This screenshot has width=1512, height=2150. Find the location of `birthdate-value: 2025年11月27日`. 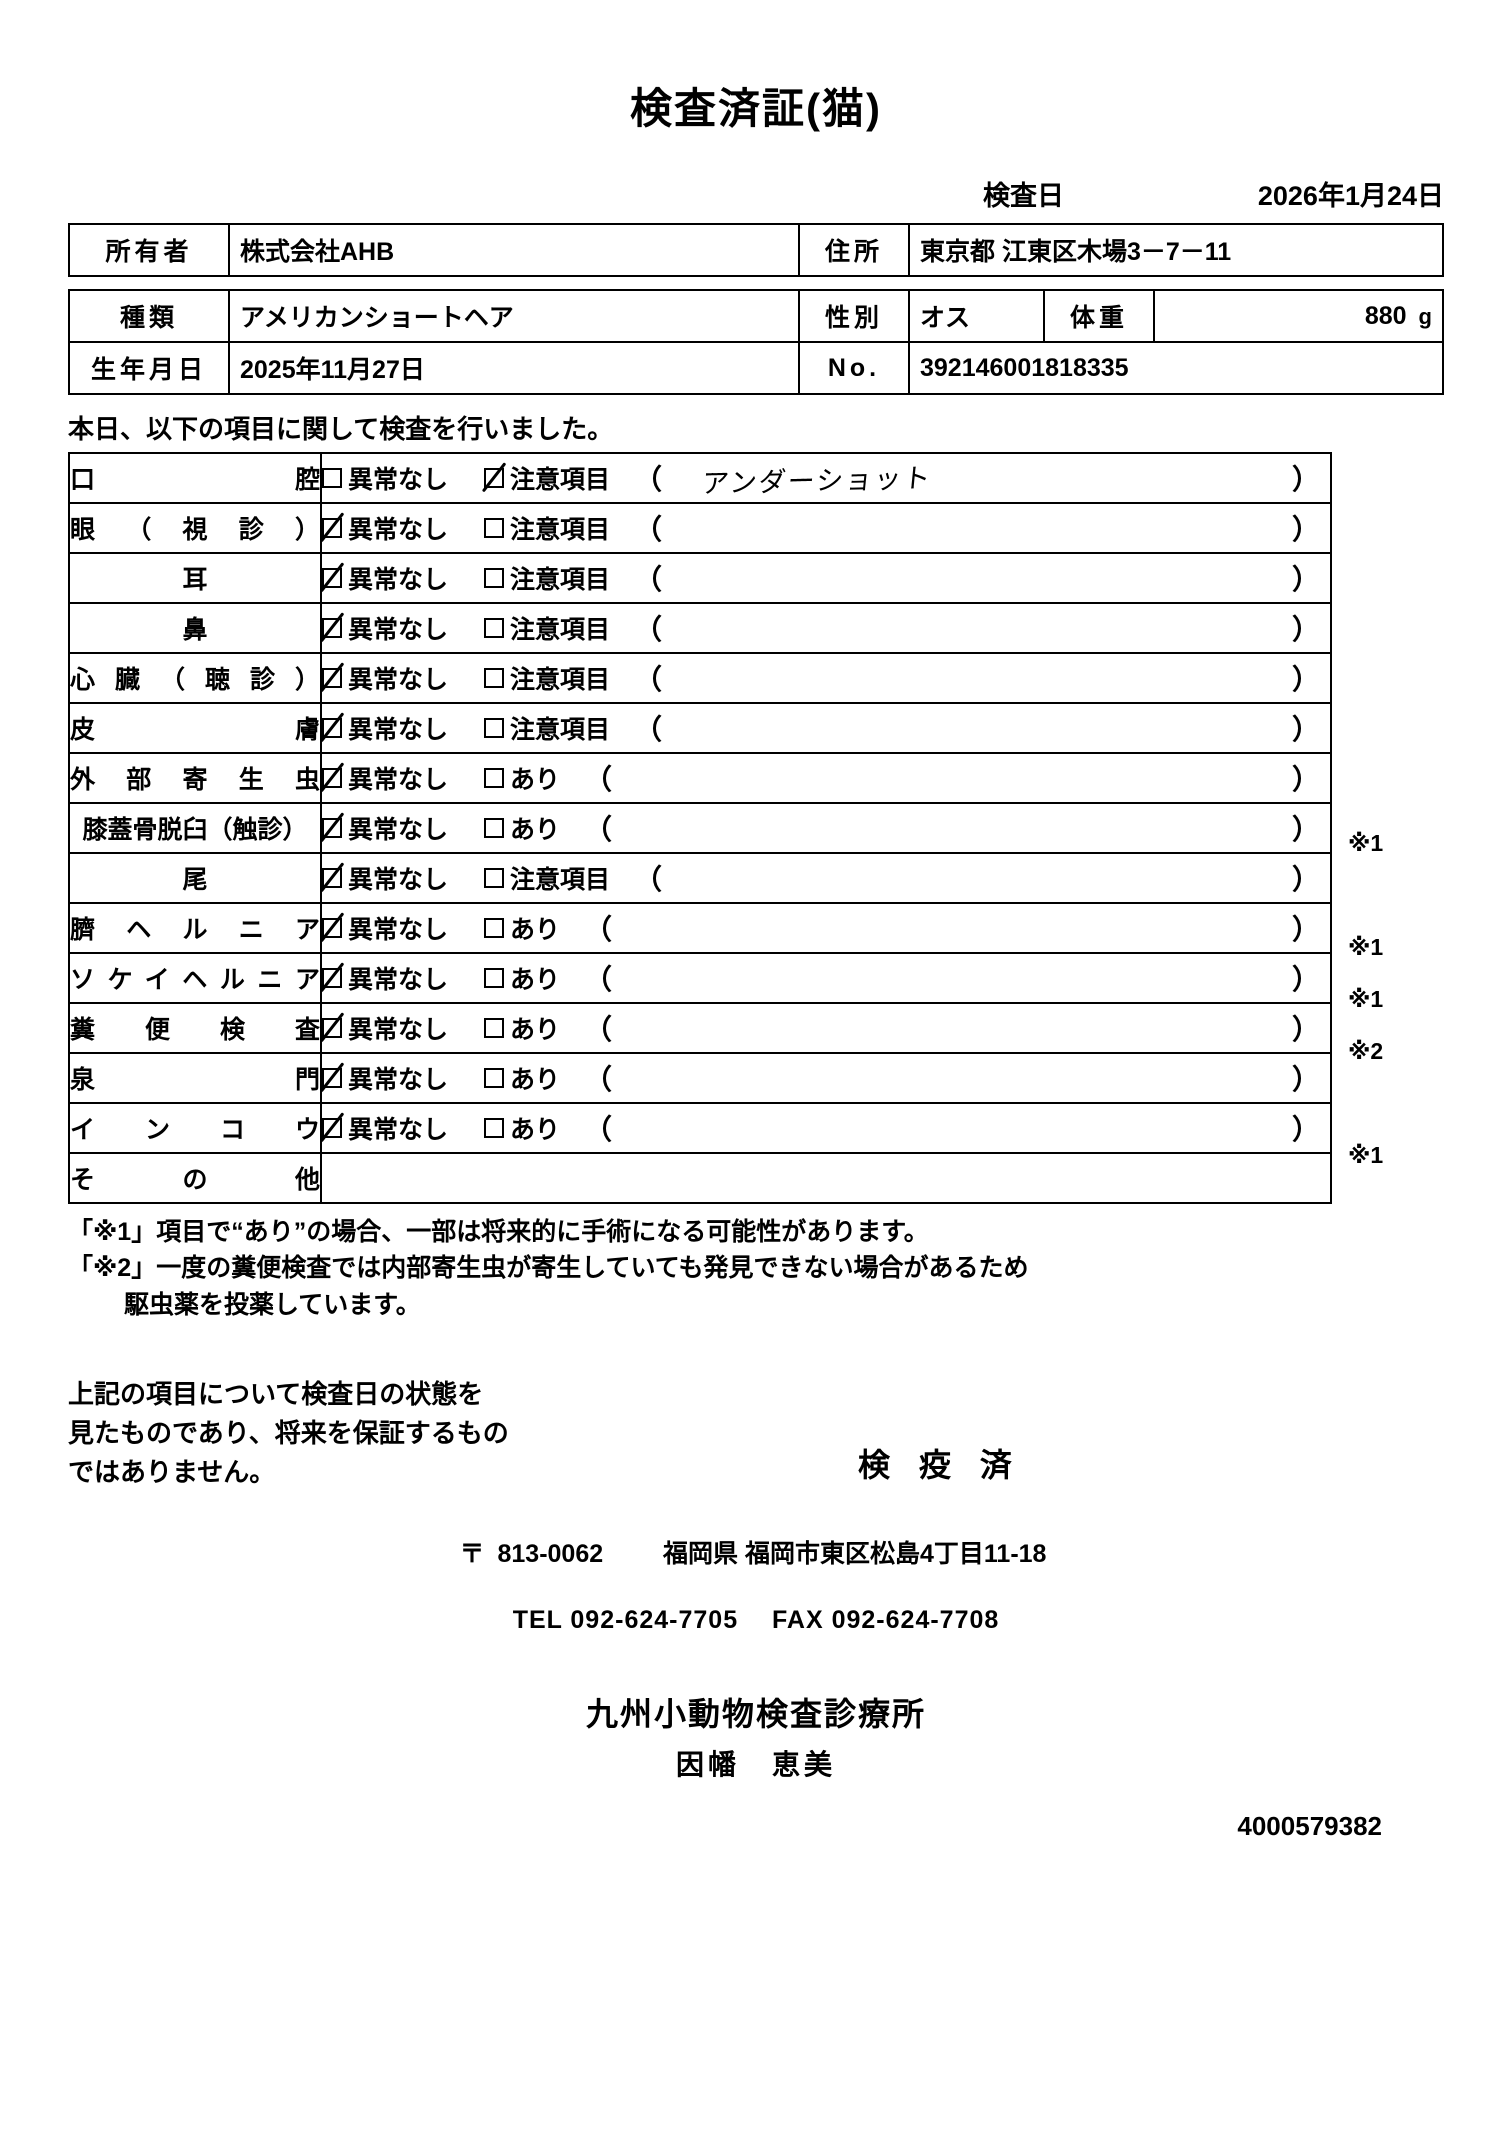

birthdate-value: 2025年11月27日 is located at coordinates (514, 368).